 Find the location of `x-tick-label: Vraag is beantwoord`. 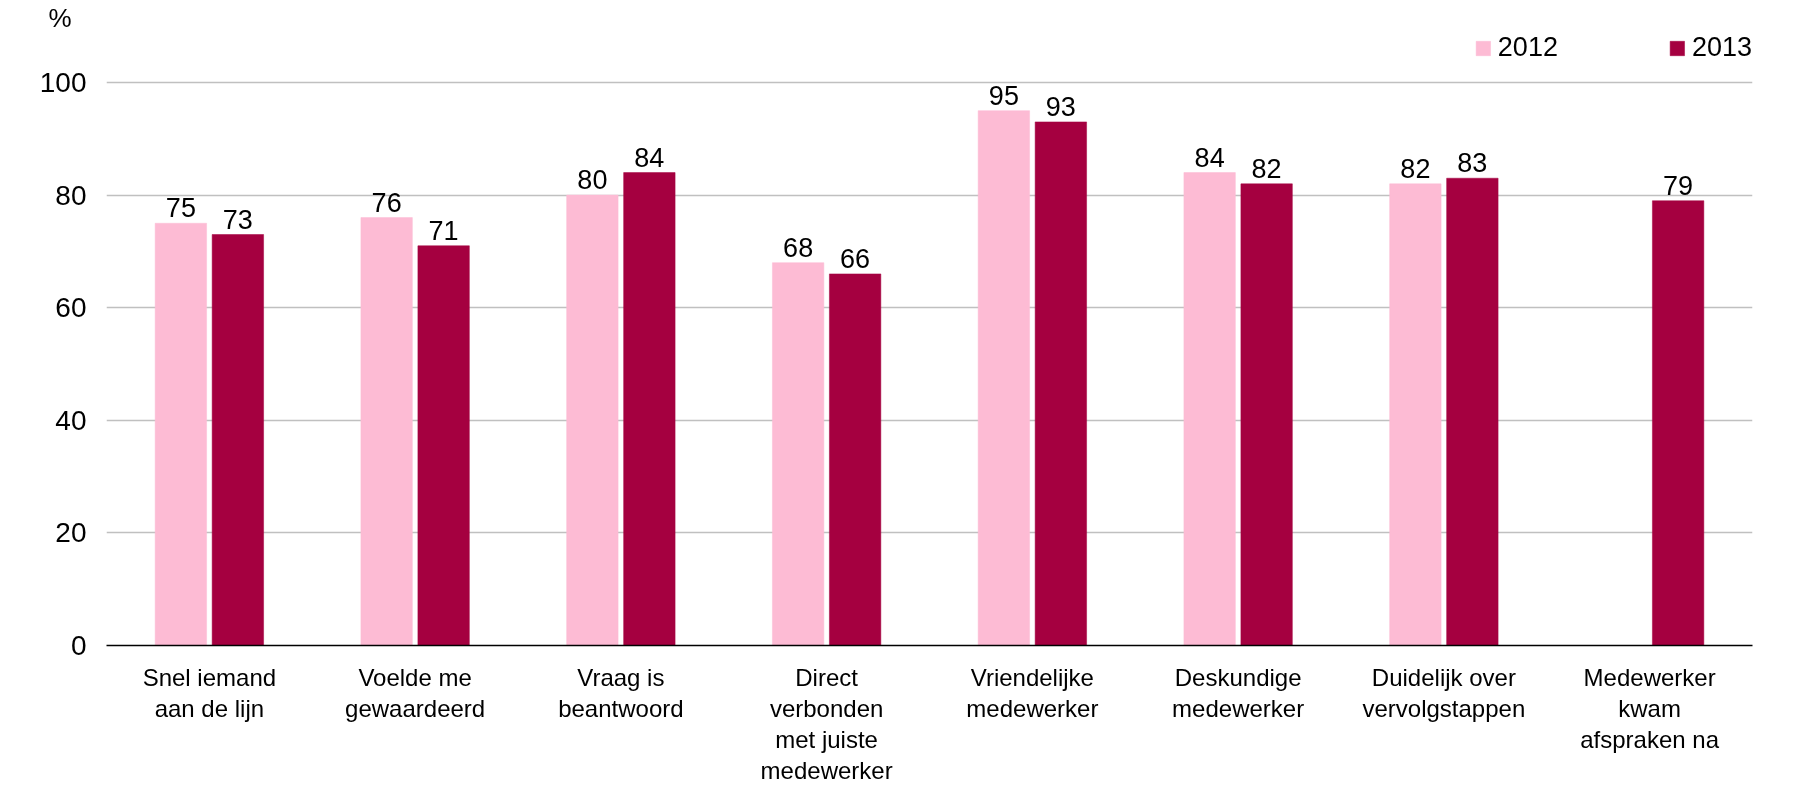

x-tick-label: Vraag is beantwoord is located at coordinates (621, 692).